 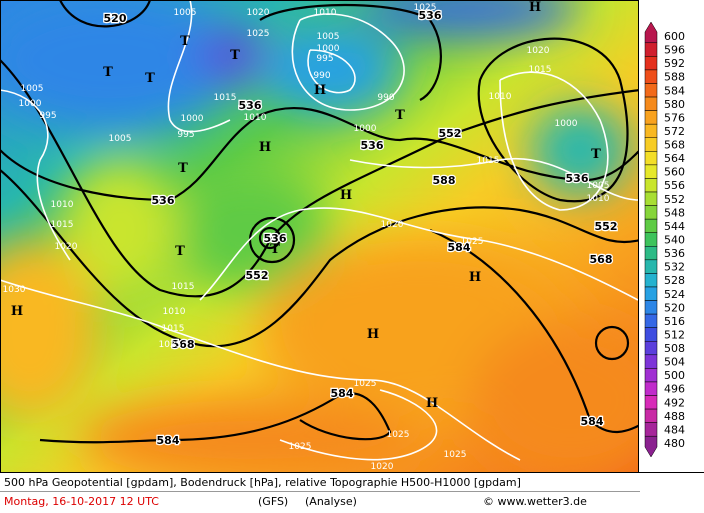 What do you see at coordinates (257, 275) in the screenshot?
I see `geopotential-label: 552` at bounding box center [257, 275].